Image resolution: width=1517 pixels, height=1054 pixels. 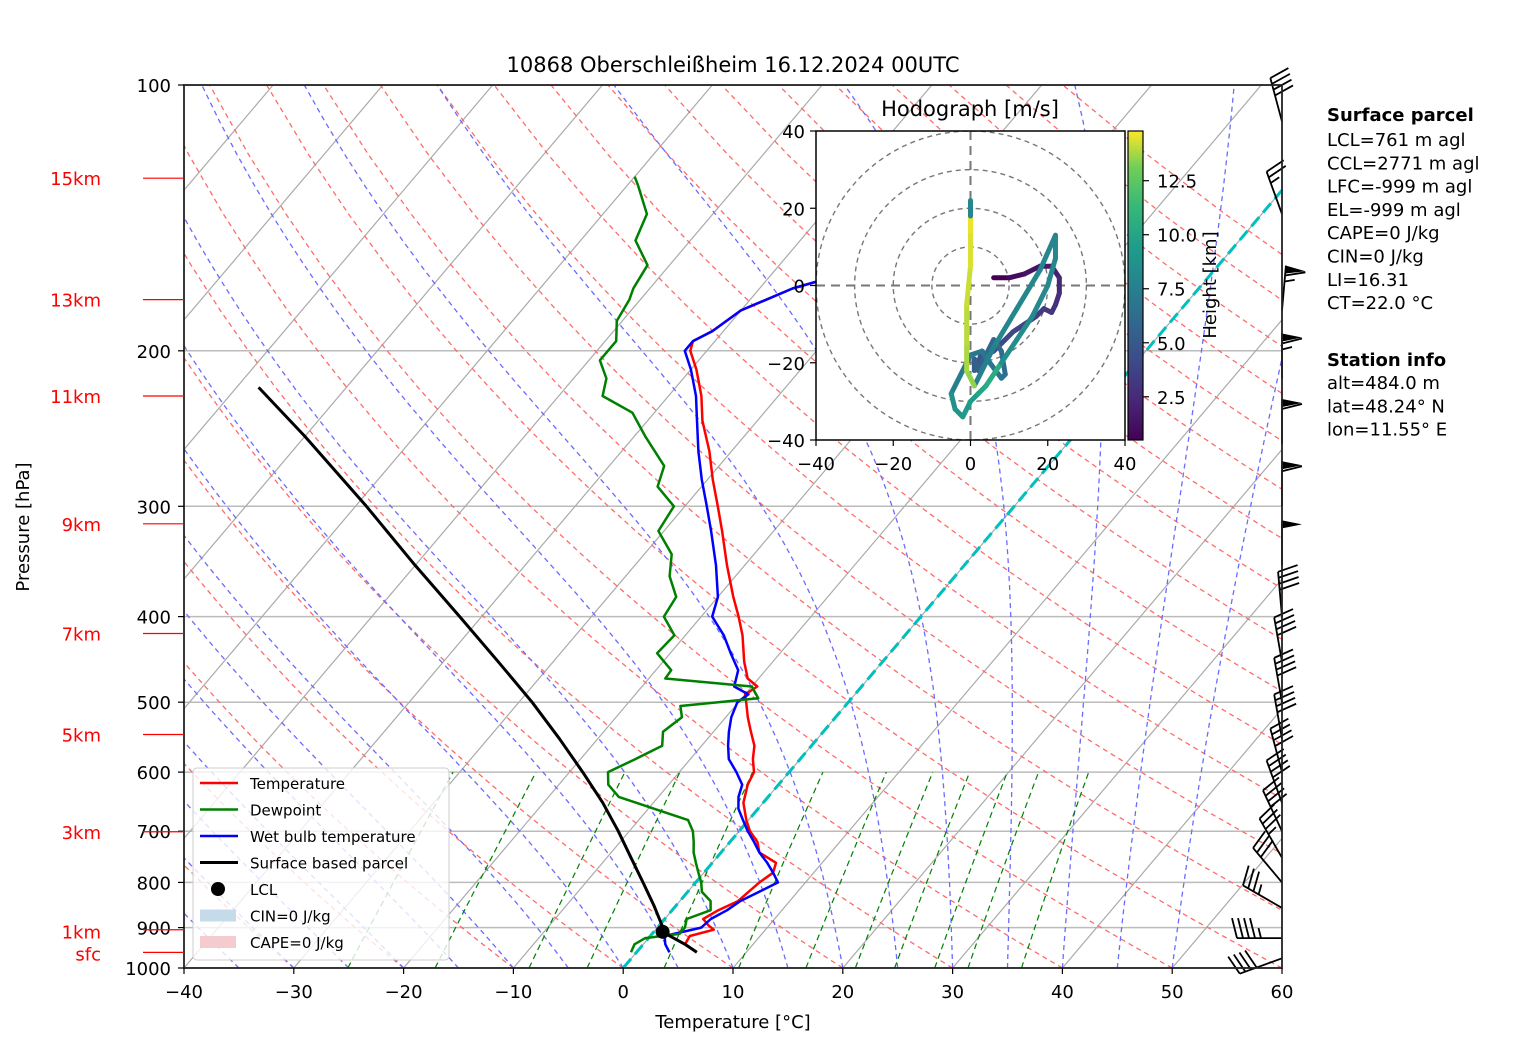 What do you see at coordinates (184, 992) in the screenshot?
I see `x-tick-label: −40` at bounding box center [184, 992].